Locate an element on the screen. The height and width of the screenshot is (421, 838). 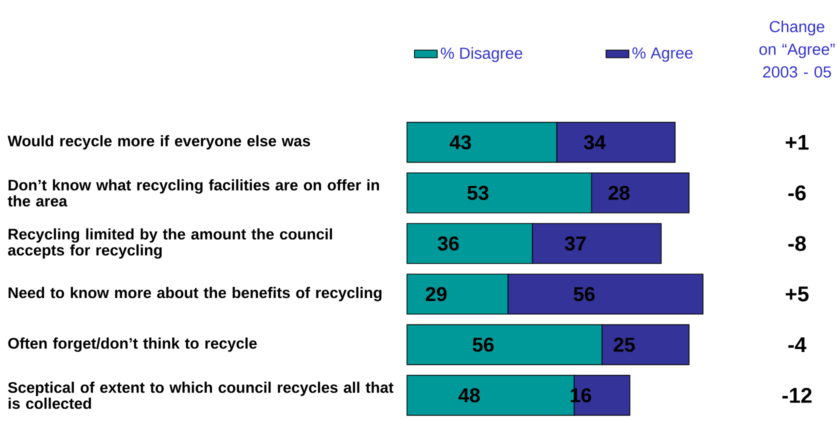
text: +5 is located at coordinates (797, 294).